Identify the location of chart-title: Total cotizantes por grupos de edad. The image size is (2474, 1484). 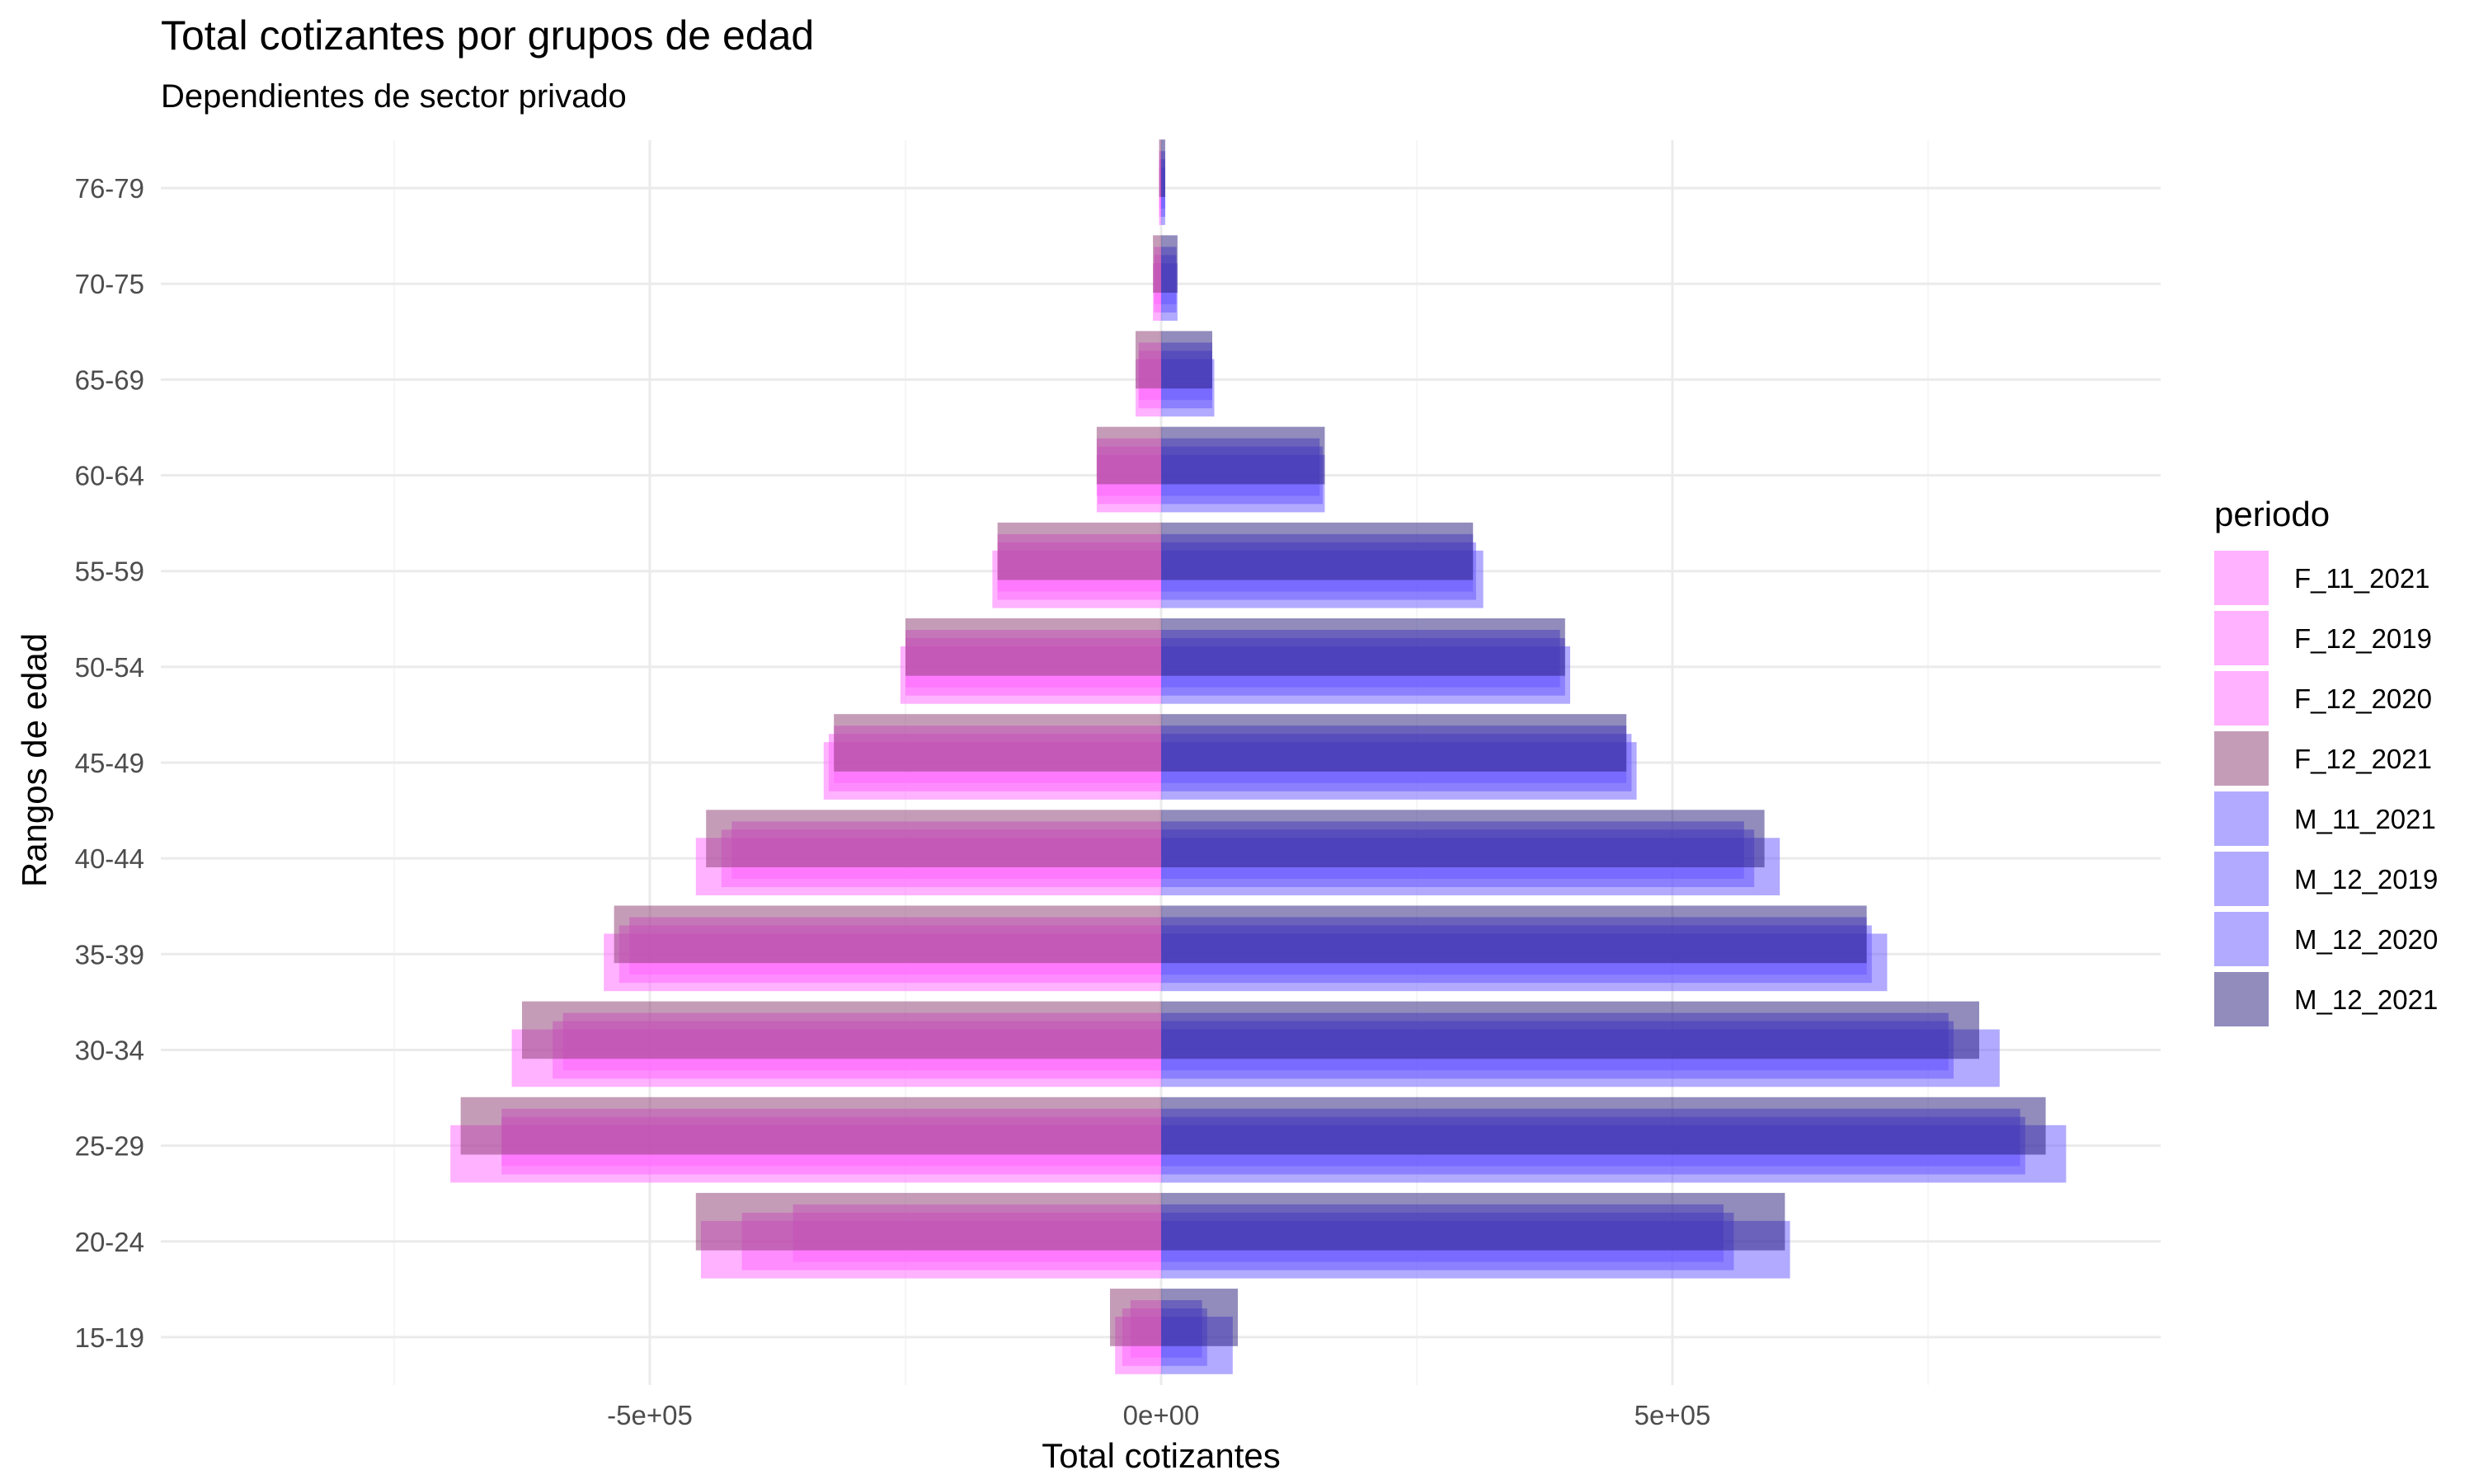
(487, 35).